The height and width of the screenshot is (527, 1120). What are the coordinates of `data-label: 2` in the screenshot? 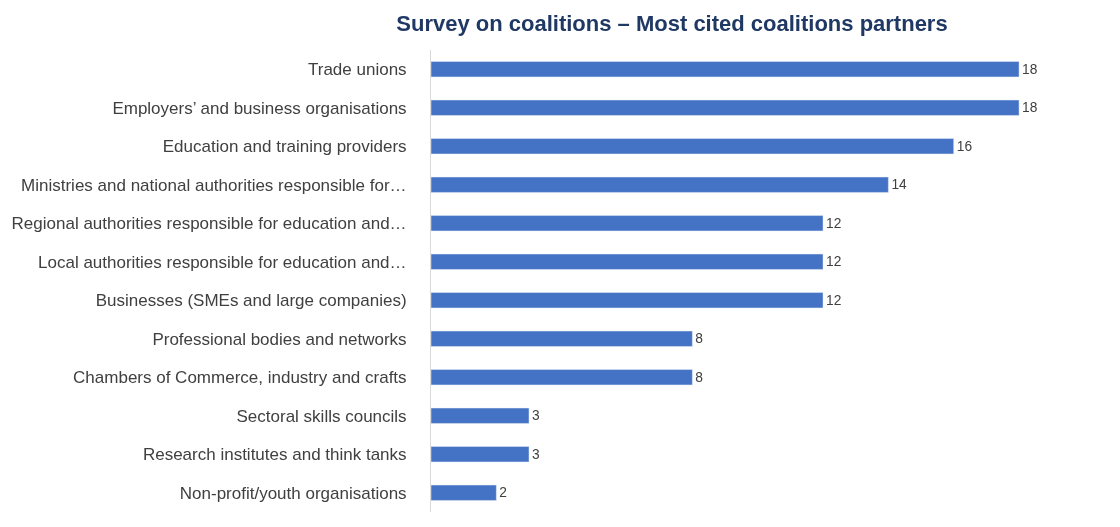 It's located at (503, 493).